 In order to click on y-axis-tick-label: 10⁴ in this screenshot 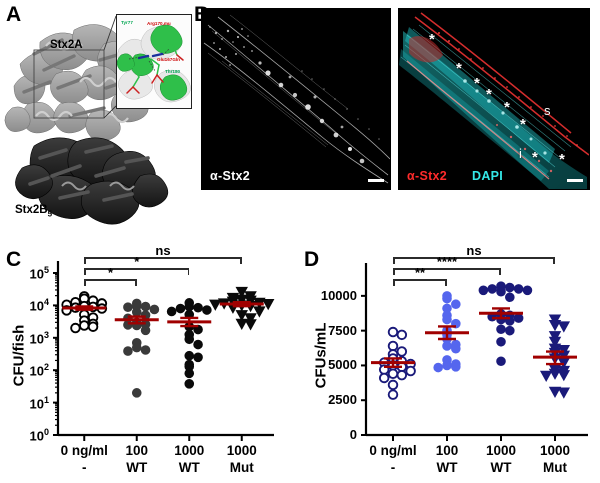, I will do `click(39, 305)`.